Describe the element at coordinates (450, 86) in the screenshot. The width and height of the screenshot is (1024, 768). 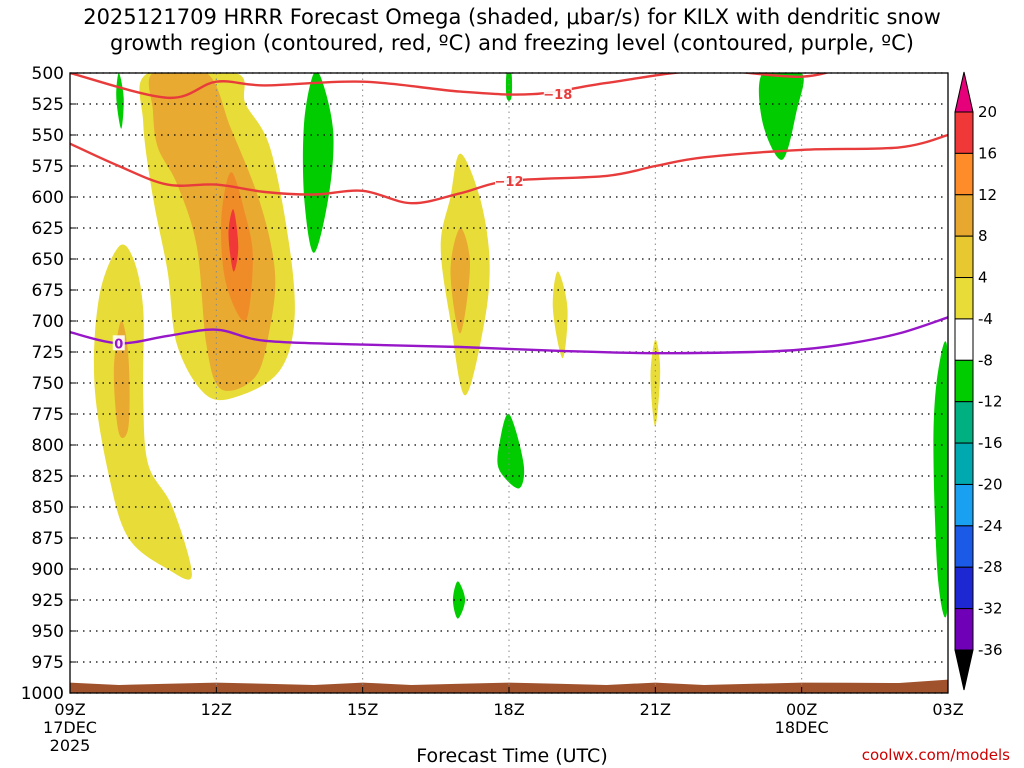
I see `contour-snow-growth-minus18` at that location.